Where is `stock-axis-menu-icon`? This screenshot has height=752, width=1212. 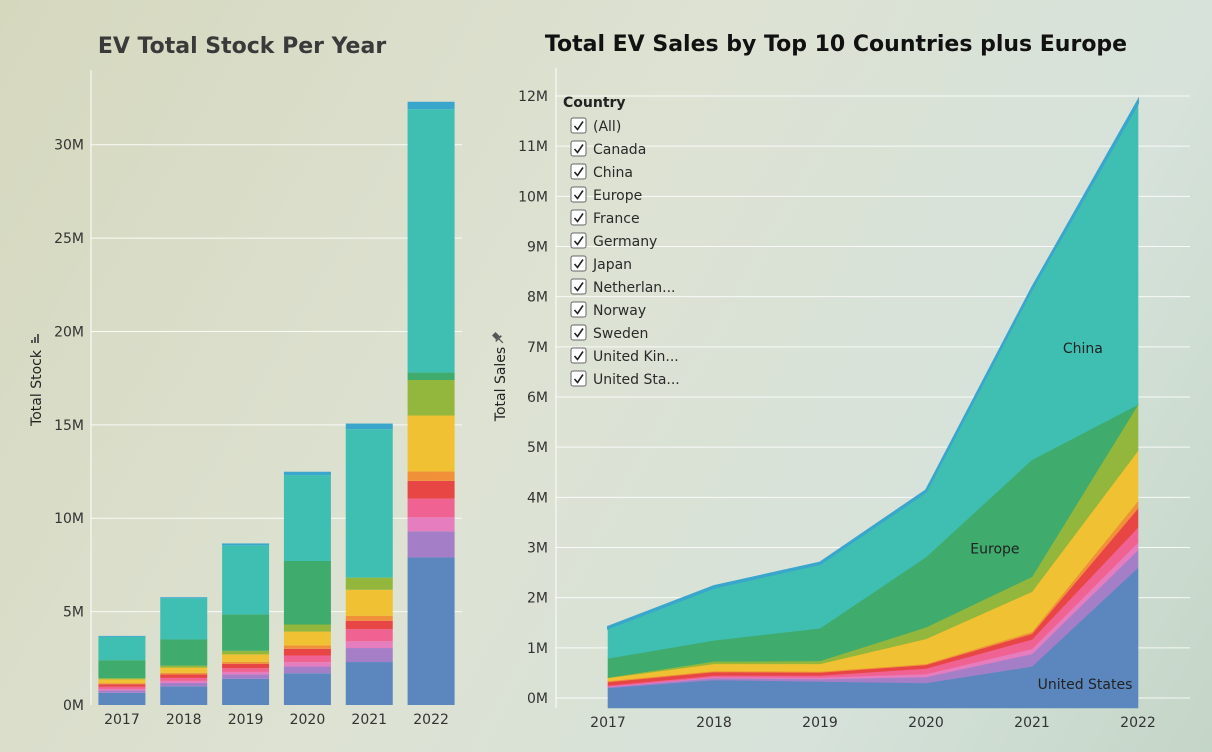
stock-axis-menu-icon is located at coordinates (35, 338).